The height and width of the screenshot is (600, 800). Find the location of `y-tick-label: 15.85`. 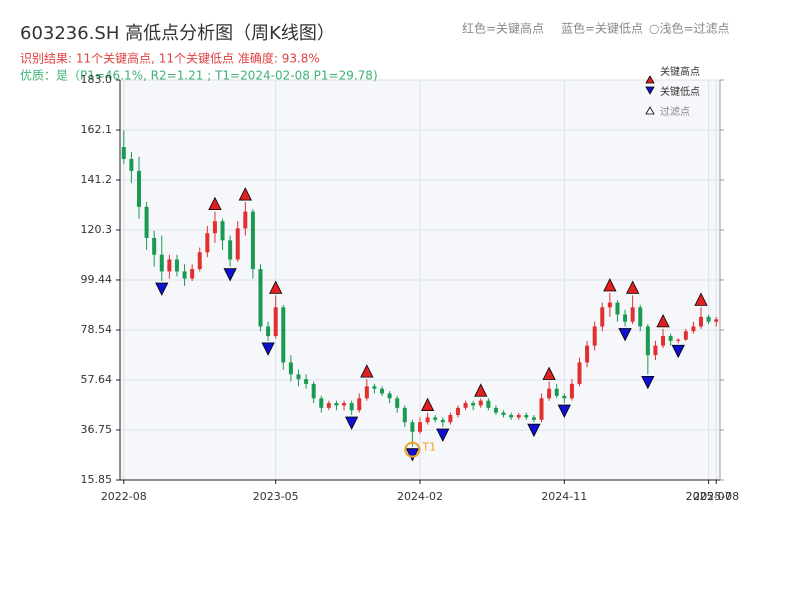

y-tick-label: 15.85 is located at coordinates (97, 479).